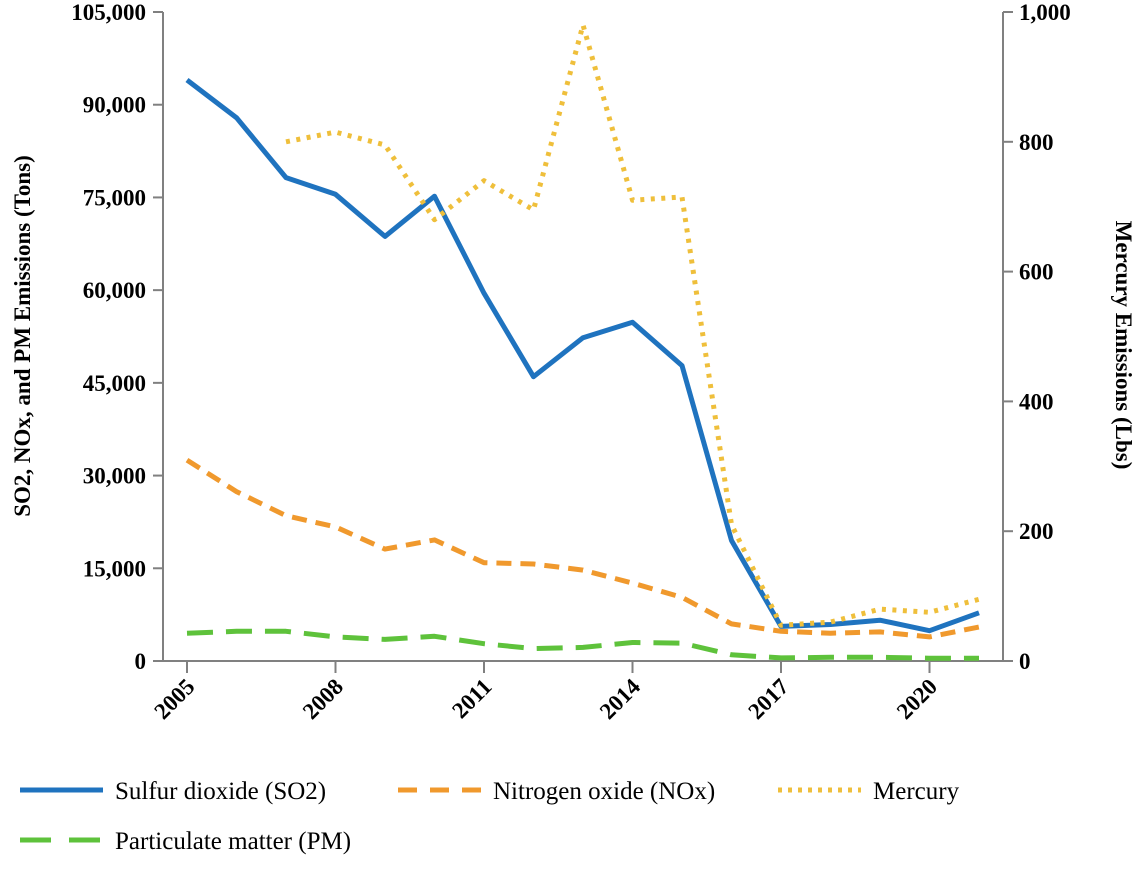 This screenshot has width=1140, height=880. Describe the element at coordinates (916, 791) in the screenshot. I see `legend-label-mercury: Mercury` at that location.